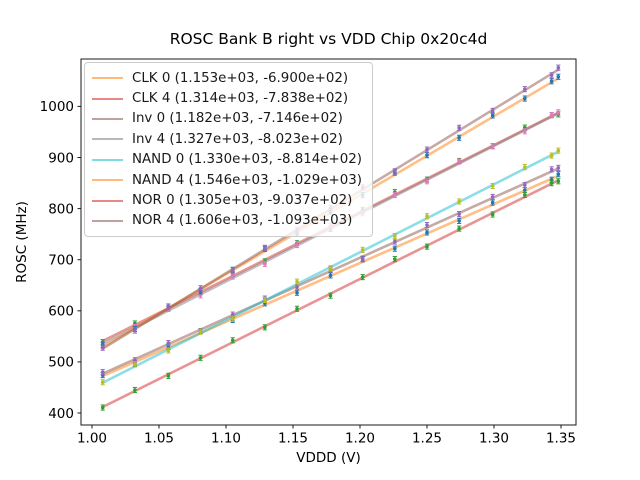 This screenshot has width=640, height=480. I want to click on x-axis-label: VDDD (V), so click(328, 458).